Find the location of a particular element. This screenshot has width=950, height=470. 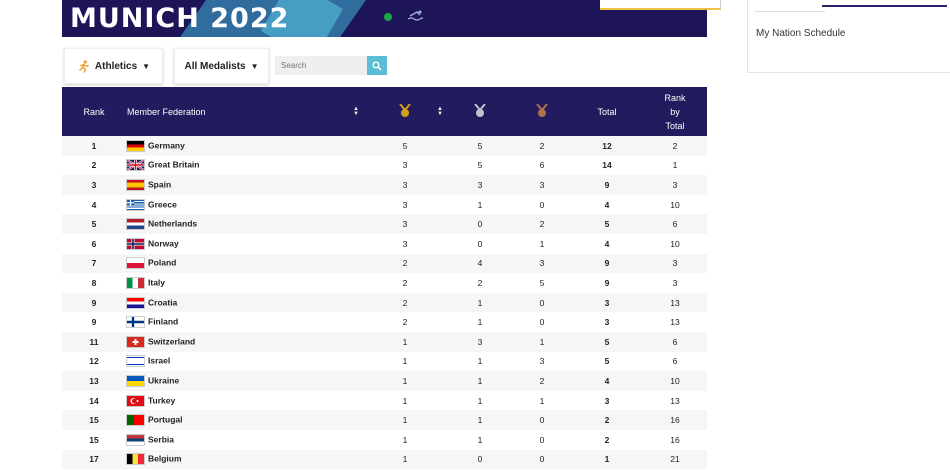

nation-name: Germany is located at coordinates (166, 145).